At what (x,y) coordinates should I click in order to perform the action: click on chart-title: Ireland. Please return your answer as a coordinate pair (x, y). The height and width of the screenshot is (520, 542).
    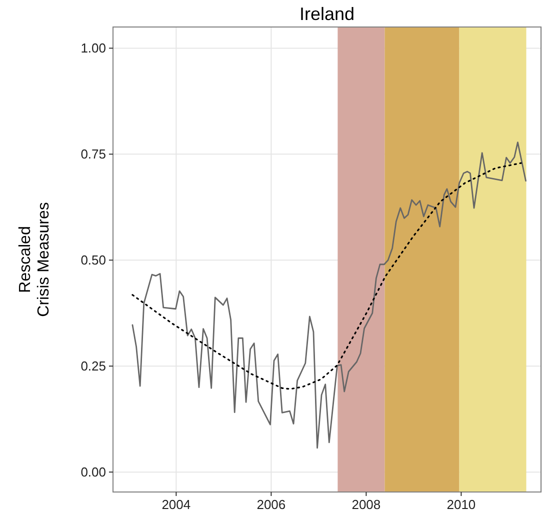
    Looking at the image, I should click on (327, 14).